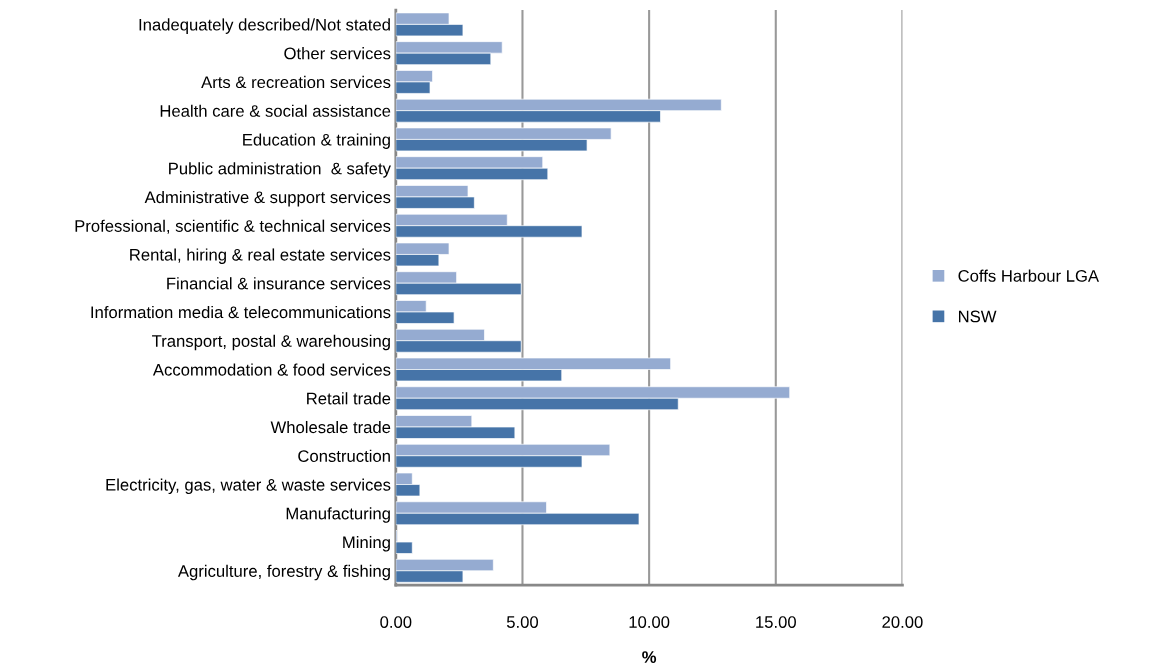 Image resolution: width=1154 pixels, height=668 pixels. Describe the element at coordinates (260, 256) in the screenshot. I see `y-tick-label: Rental, hiring & real estate services` at that location.